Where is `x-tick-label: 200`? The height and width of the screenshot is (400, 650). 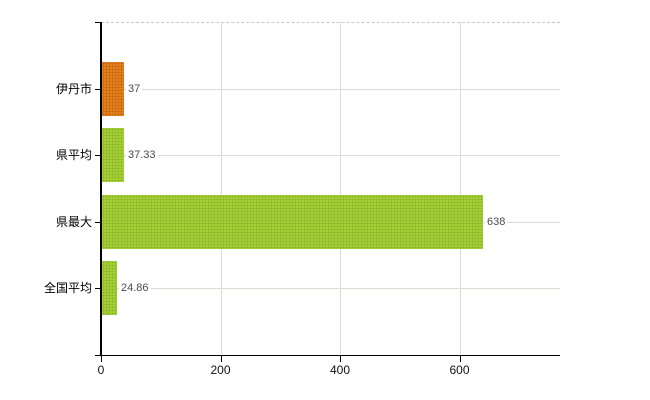
x-tick-label: 200 is located at coordinates (220, 370).